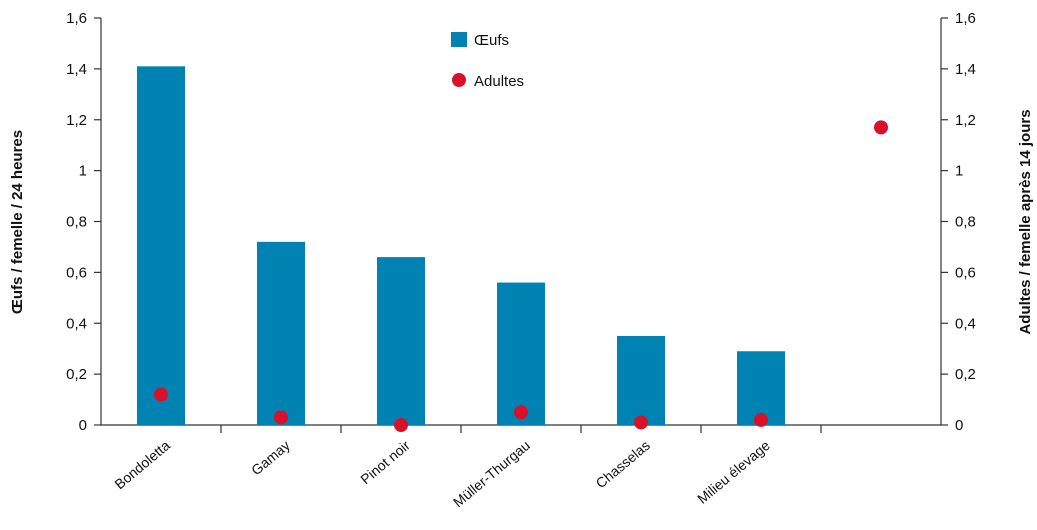  I want to click on category-label: Chasselas, so click(623, 464).